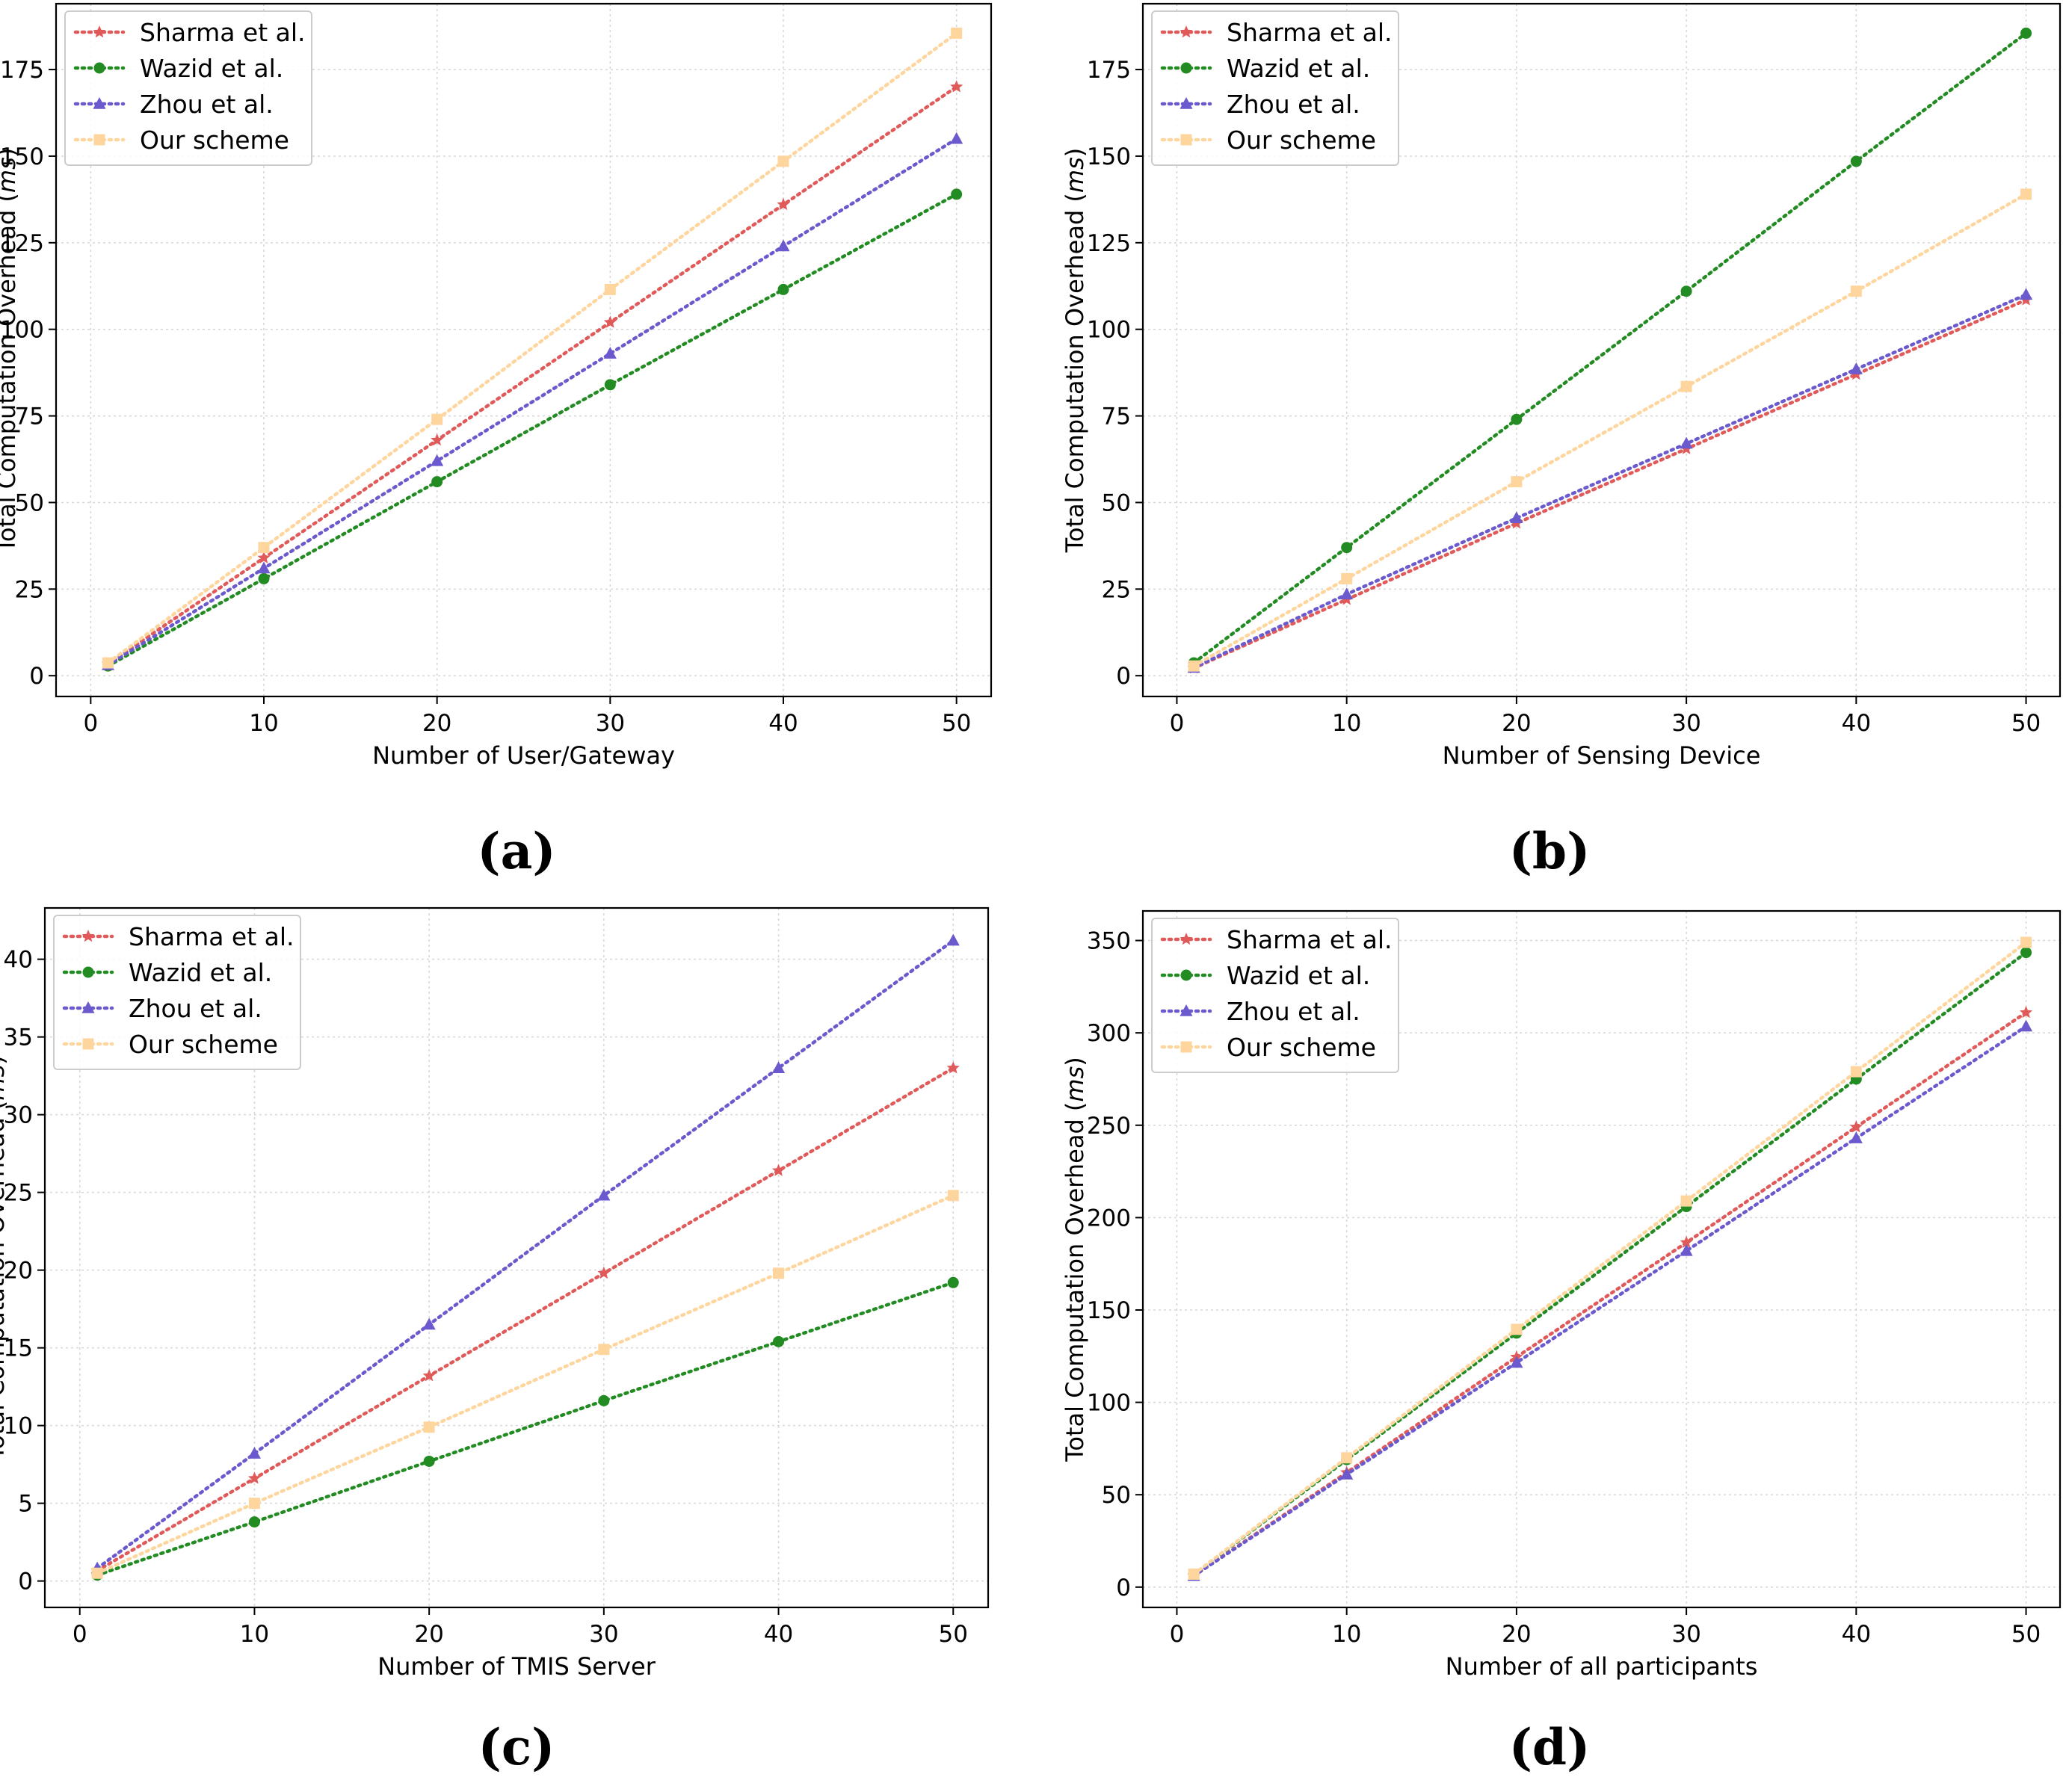  I want to click on y-axis-label: Total Computation Overhead (ms), so click(5, 1258).